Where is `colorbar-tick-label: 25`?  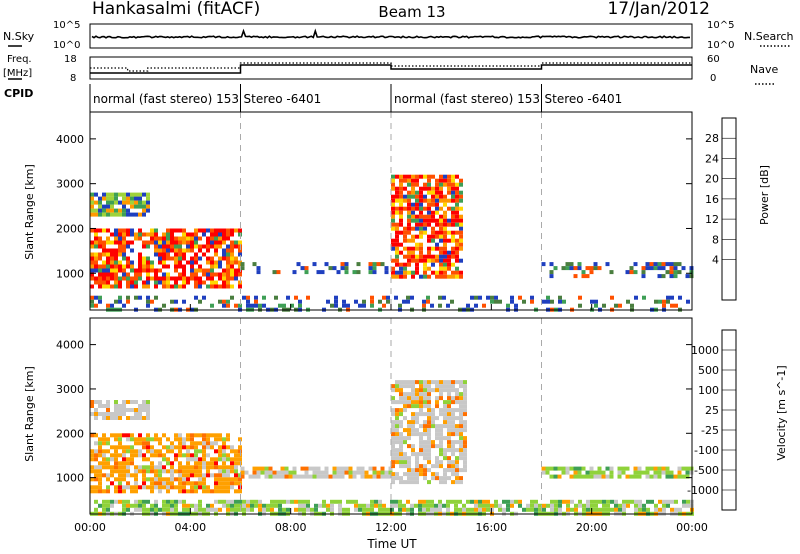 colorbar-tick-label: 25 is located at coordinates (712, 410).